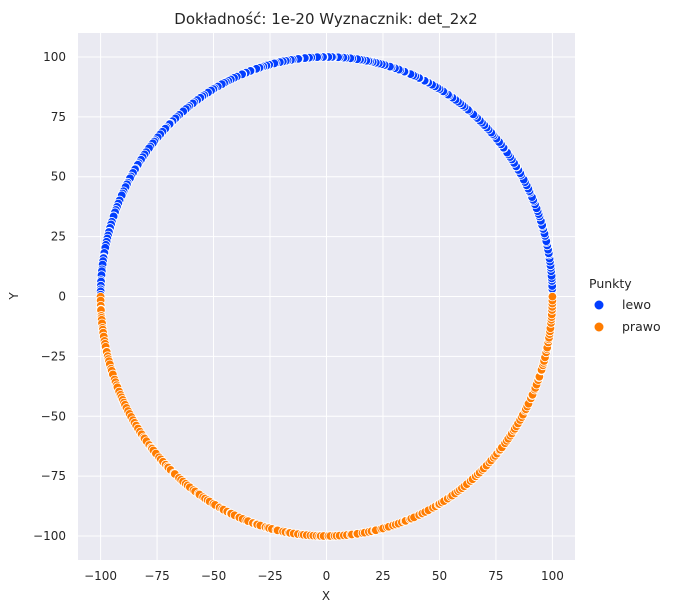 The height and width of the screenshot is (612, 678). I want to click on x-axis-label: X, so click(326, 596).